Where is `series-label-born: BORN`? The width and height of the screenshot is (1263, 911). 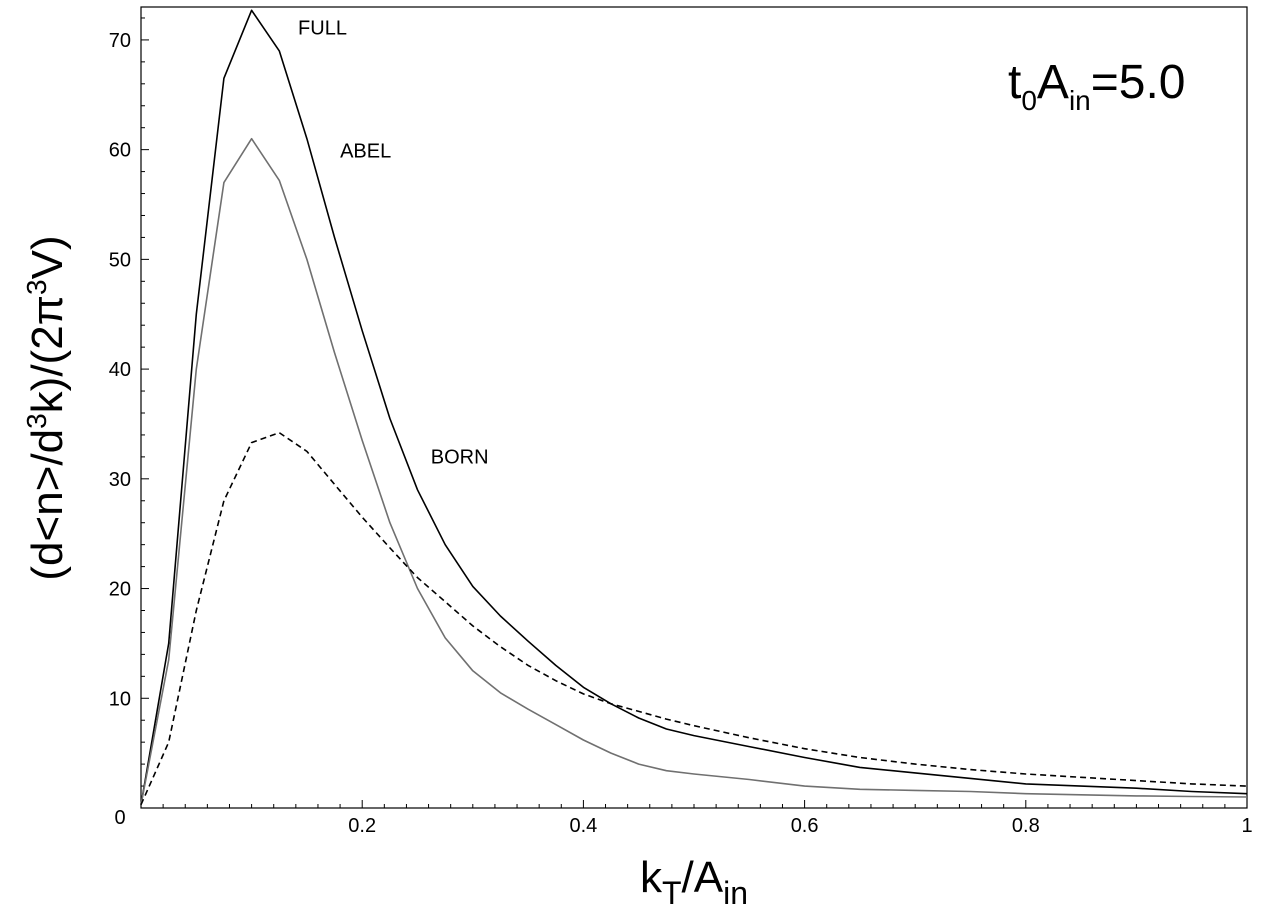 series-label-born: BORN is located at coordinates (460, 457).